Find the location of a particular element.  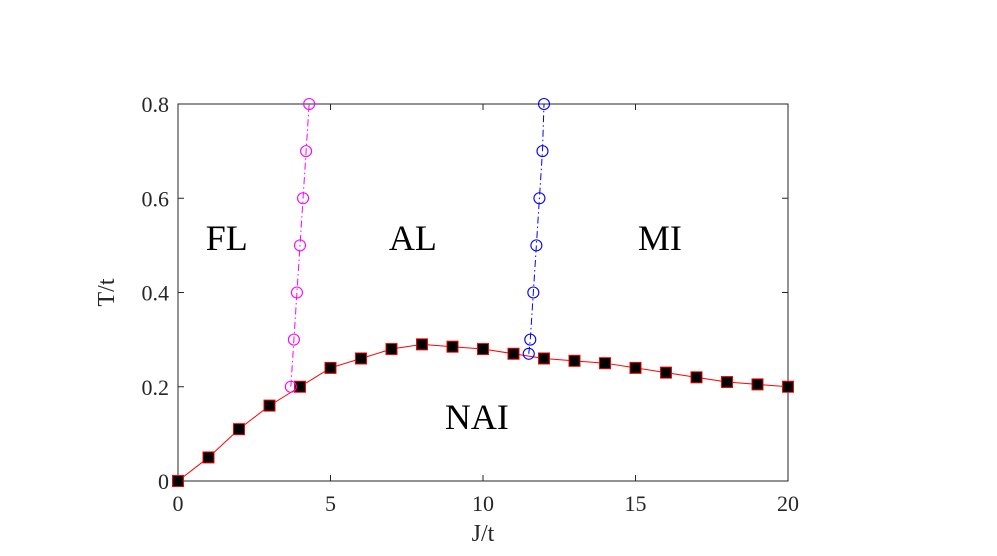

region-label-mi: MI is located at coordinates (660, 238).